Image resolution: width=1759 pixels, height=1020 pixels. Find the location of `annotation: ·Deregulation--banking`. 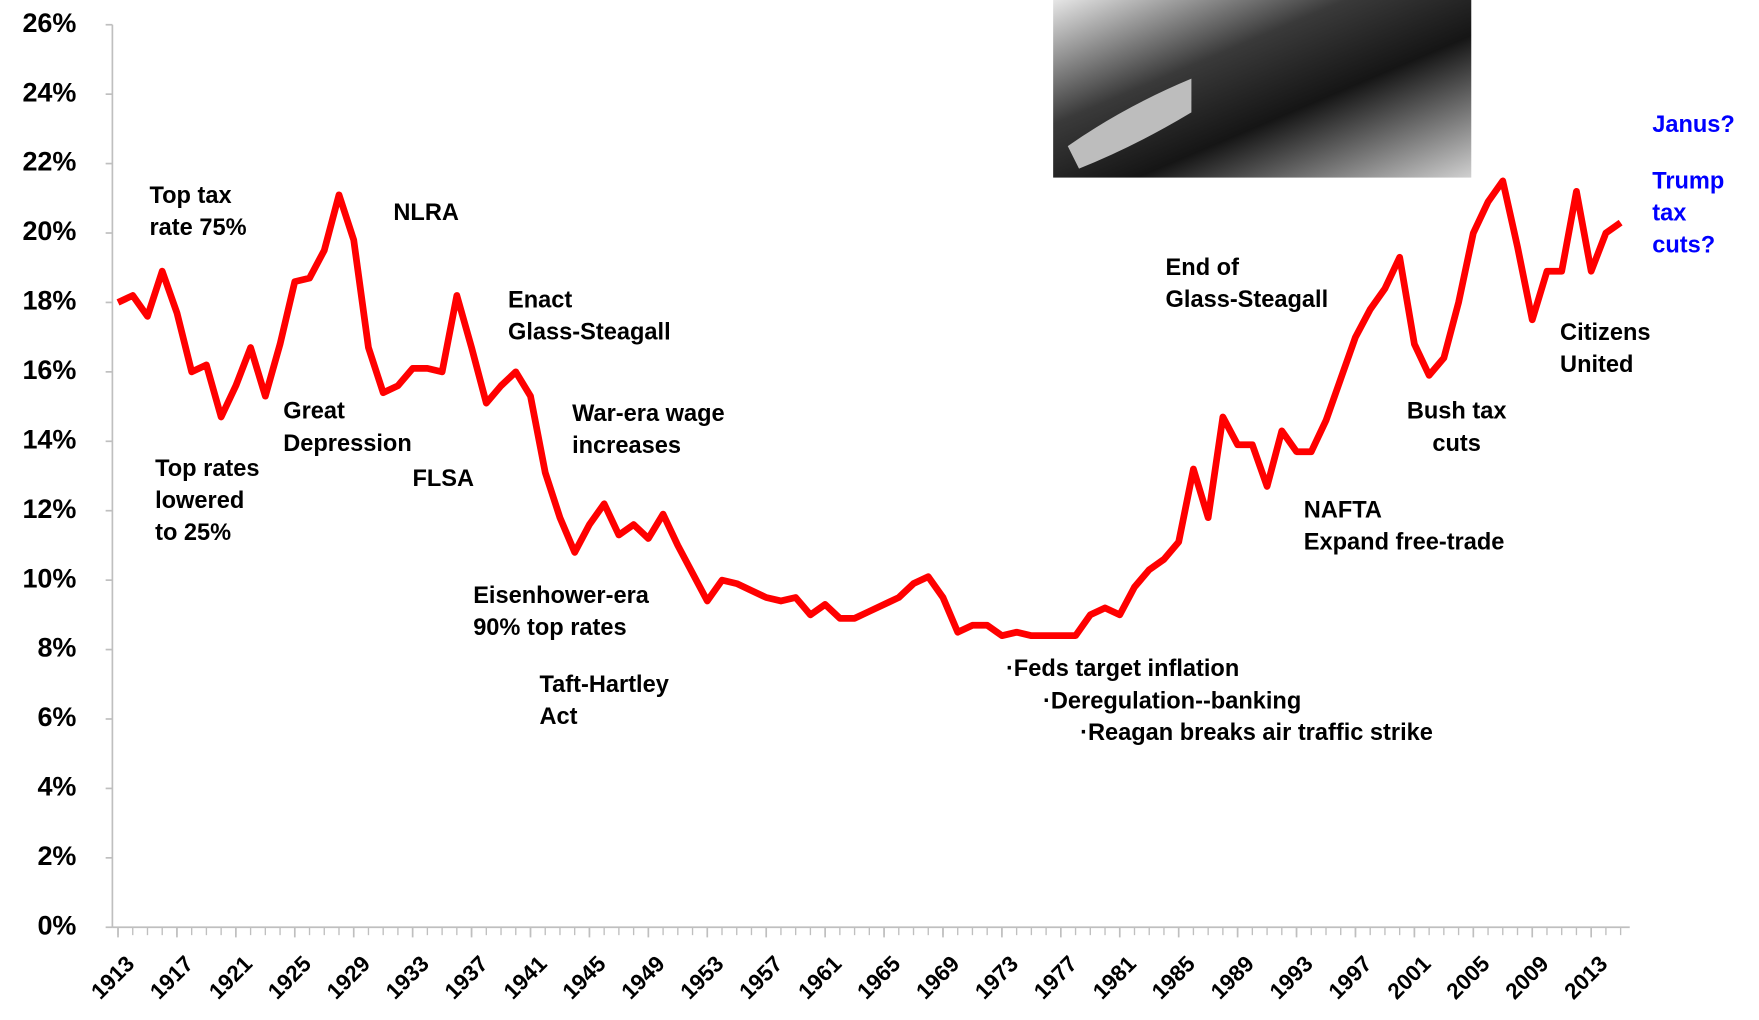

annotation: ·Deregulation--banking is located at coordinates (1172, 702).